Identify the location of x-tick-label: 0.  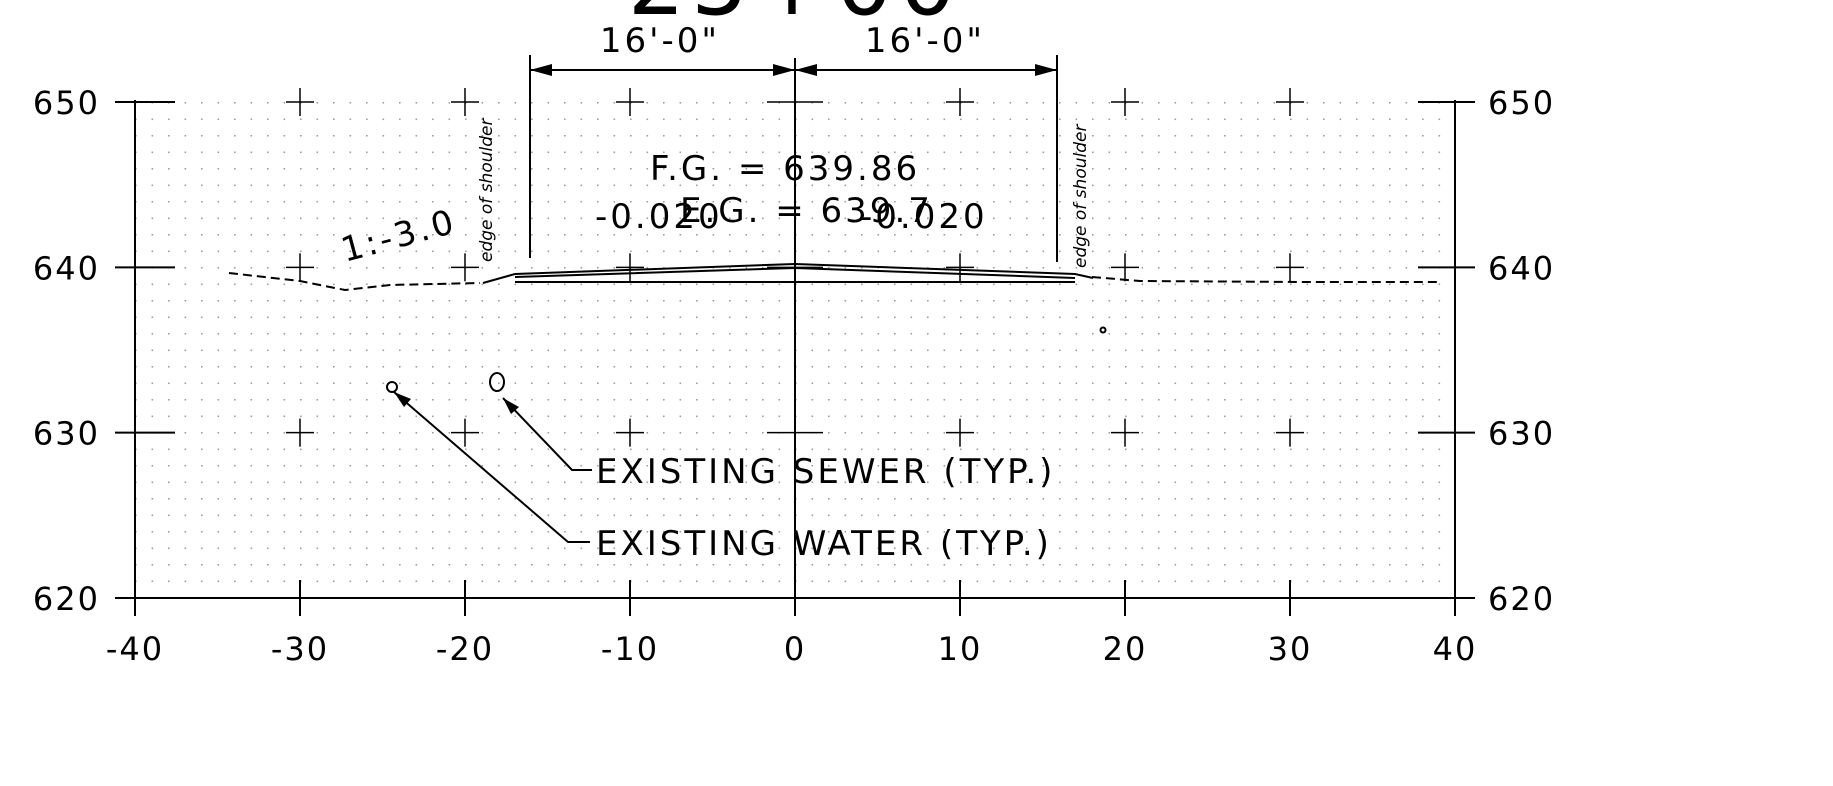
(795, 649).